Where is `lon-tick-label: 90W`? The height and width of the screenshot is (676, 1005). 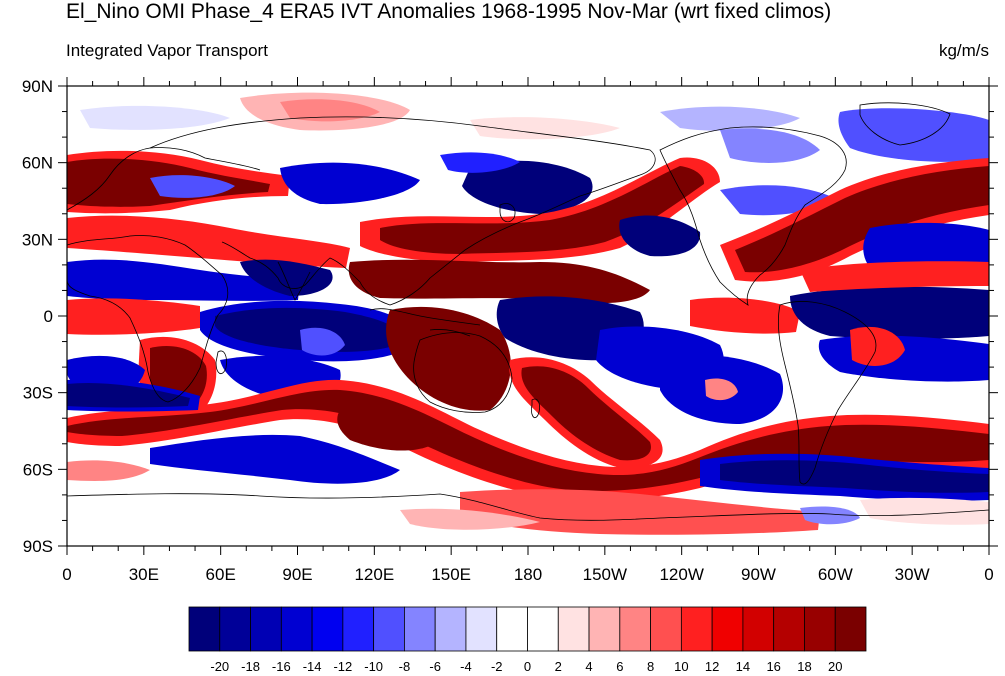
lon-tick-label: 90W is located at coordinates (758, 574).